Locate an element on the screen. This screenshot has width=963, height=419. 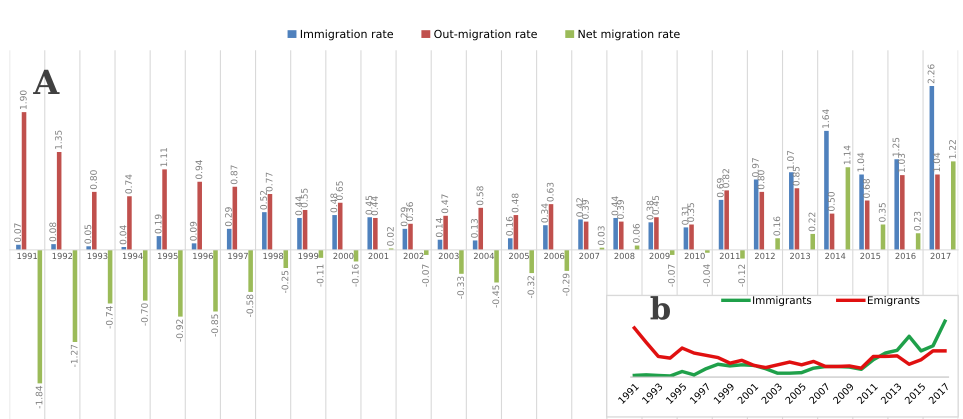
annotation: b is located at coordinates (660, 308).